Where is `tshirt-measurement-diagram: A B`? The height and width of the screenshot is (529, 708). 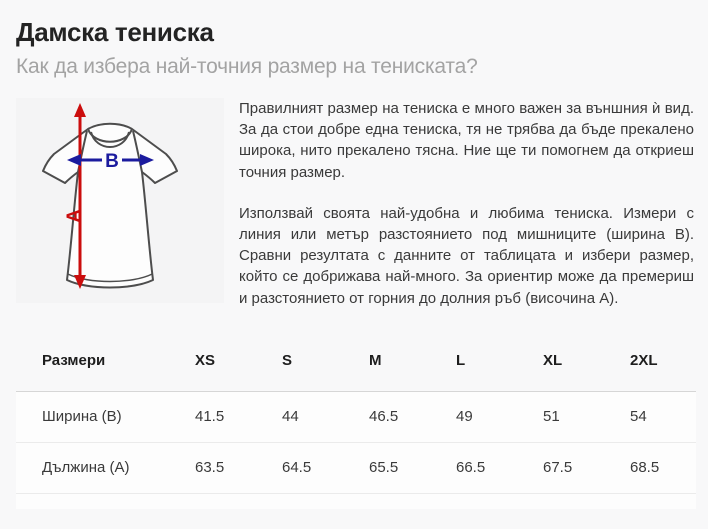
tshirt-measurement-diagram: A B is located at coordinates (120, 200).